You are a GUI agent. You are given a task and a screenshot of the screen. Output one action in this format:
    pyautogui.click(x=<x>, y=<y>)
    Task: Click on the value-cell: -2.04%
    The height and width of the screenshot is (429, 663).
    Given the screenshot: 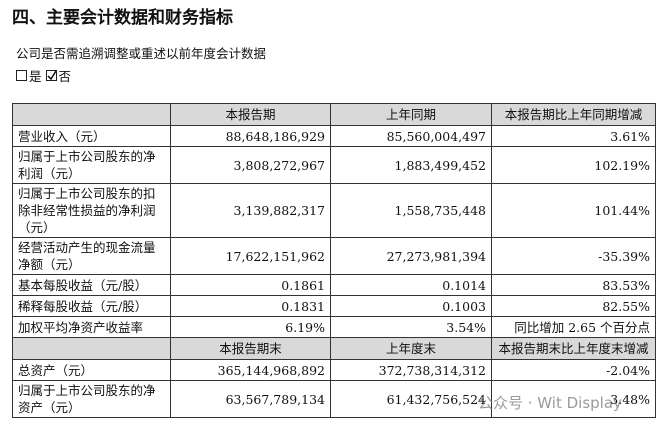 What is the action you would take?
    pyautogui.click(x=573, y=370)
    